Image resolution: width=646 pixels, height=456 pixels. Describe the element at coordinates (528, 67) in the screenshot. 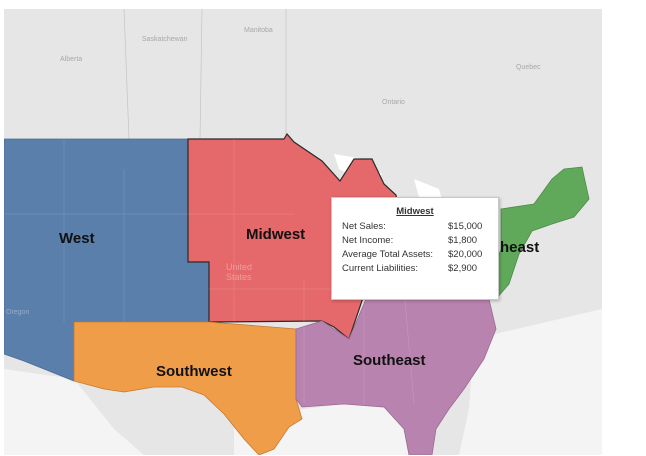

I see `label-quebec: Quebec` at that location.